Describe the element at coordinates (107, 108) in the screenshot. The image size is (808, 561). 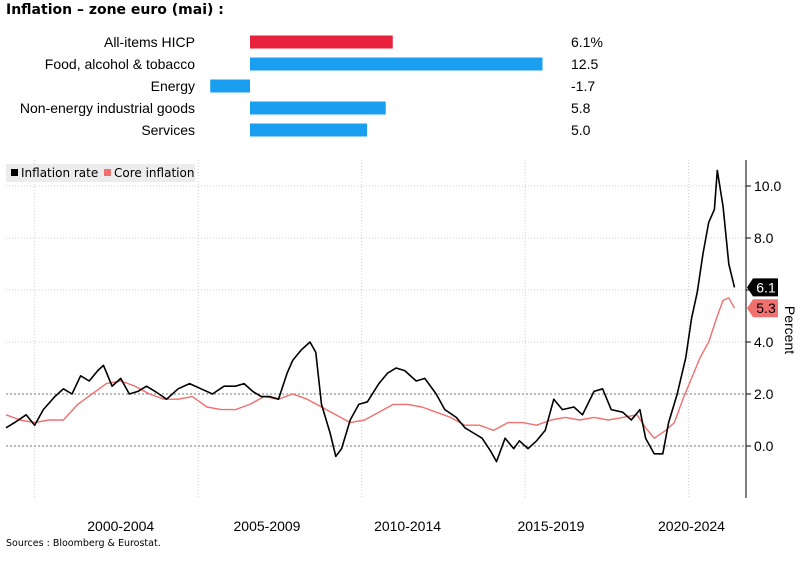
I see `bar-category-label: Non-energy industrial goods` at that location.